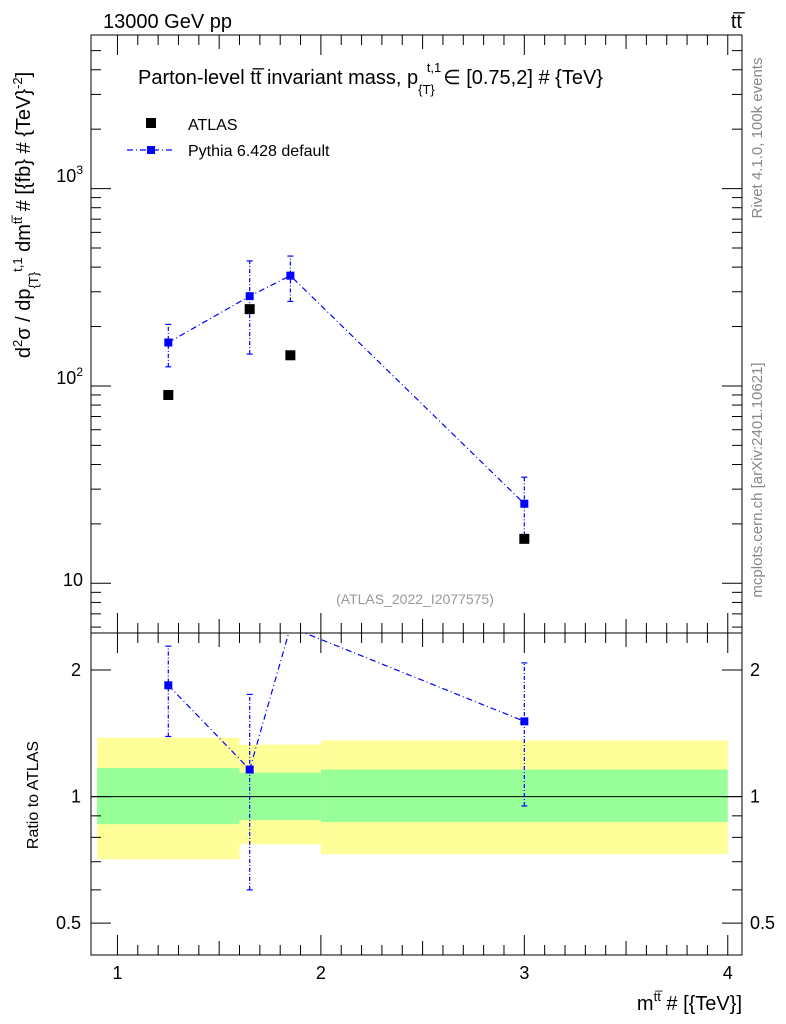 This screenshot has height=1024, width=786. What do you see at coordinates (524, 973) in the screenshot?
I see `x-tick-label: 3` at bounding box center [524, 973].